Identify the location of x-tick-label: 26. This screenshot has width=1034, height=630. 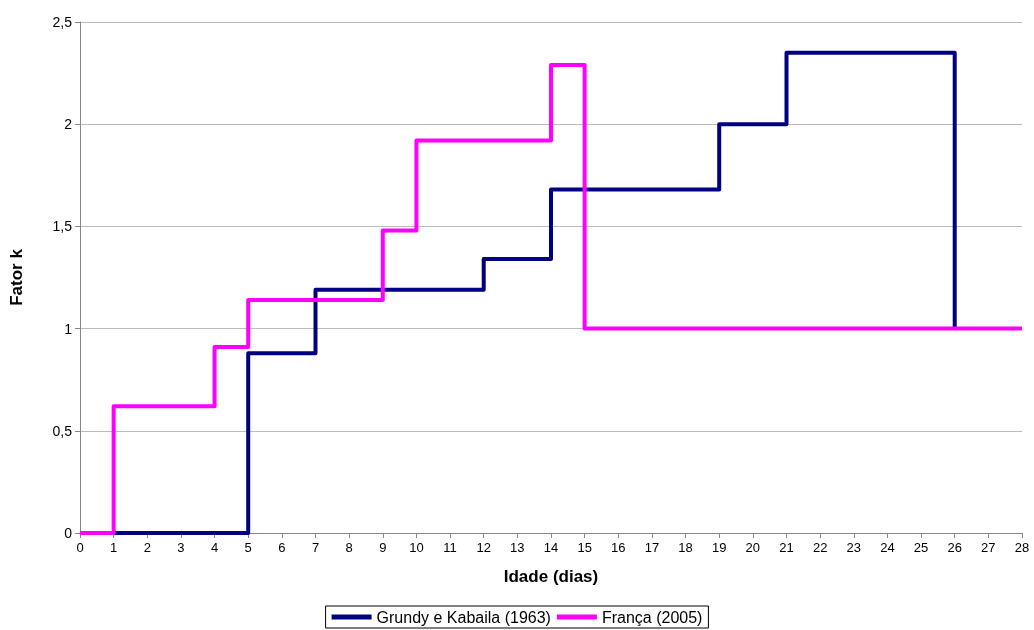
(954, 547).